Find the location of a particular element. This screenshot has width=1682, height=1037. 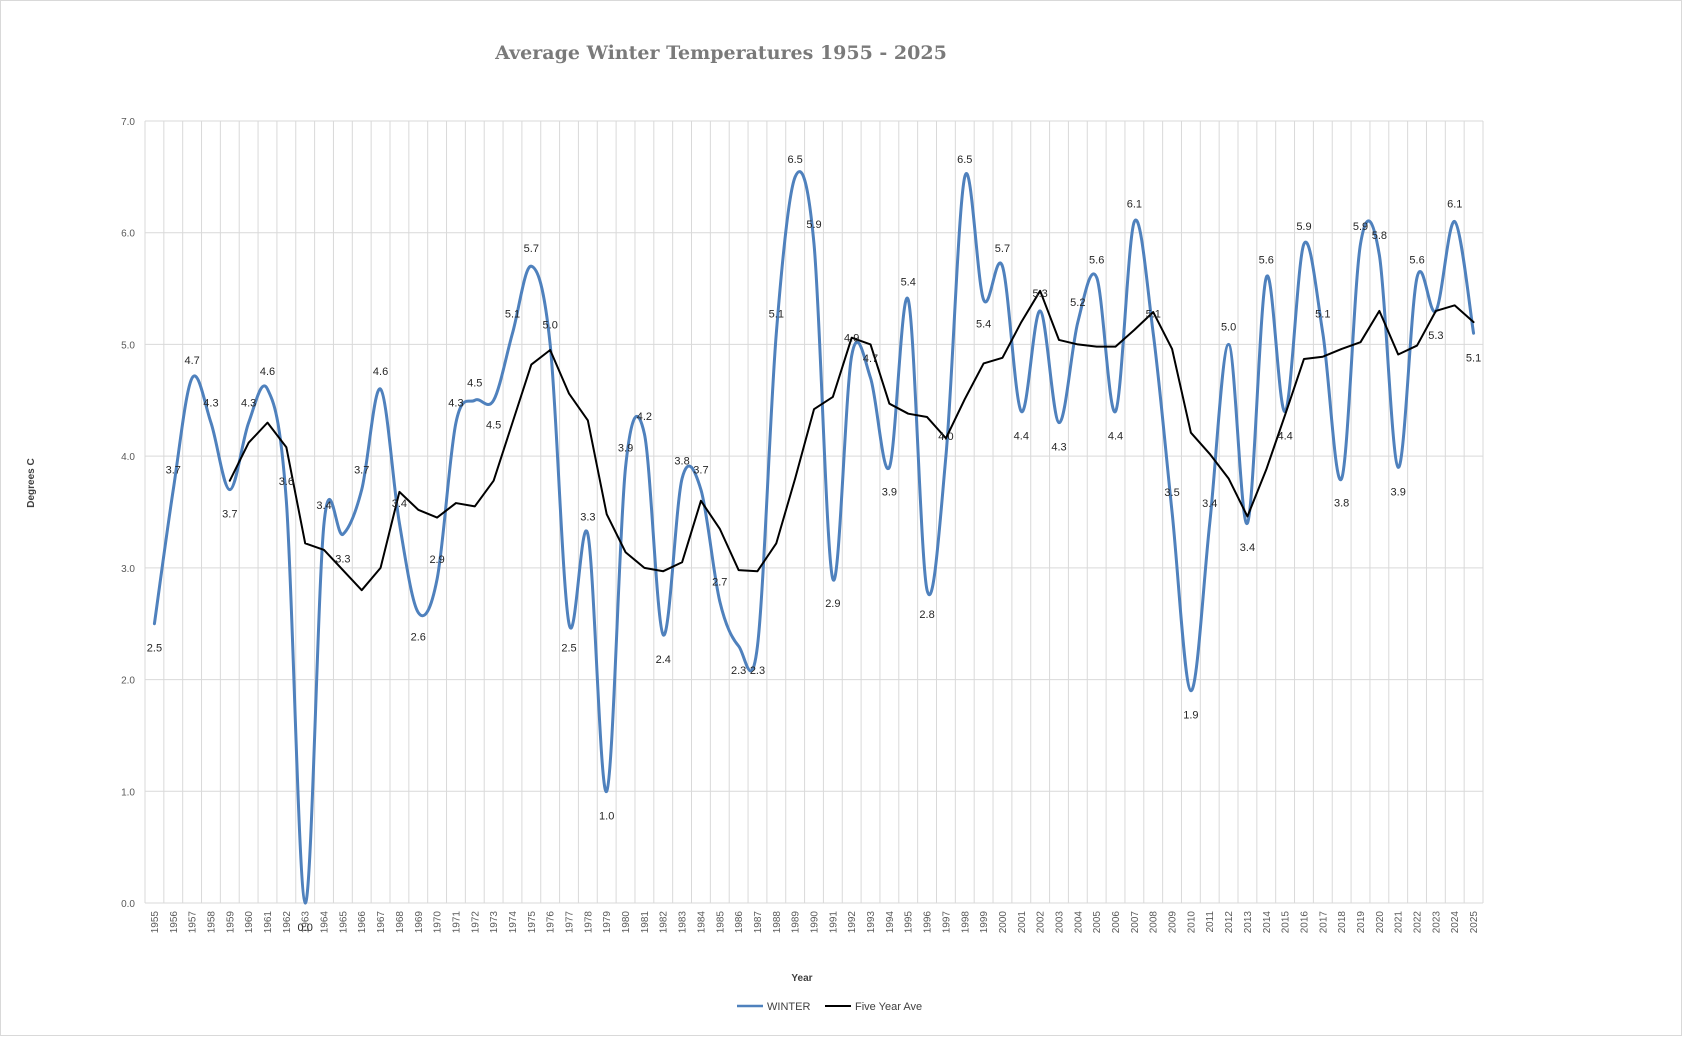

x-tick-label: 1960 is located at coordinates (249, 922).